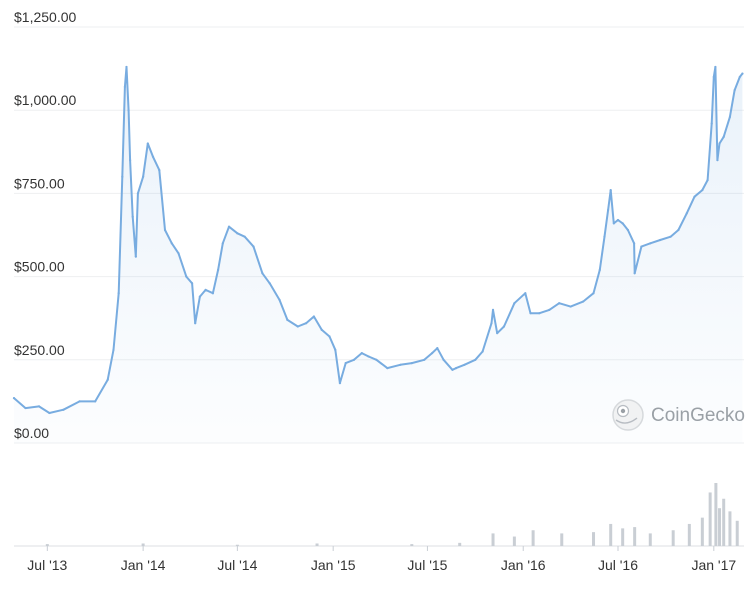  What do you see at coordinates (39, 267) in the screenshot?
I see `y-tick-label: $500.00` at bounding box center [39, 267].